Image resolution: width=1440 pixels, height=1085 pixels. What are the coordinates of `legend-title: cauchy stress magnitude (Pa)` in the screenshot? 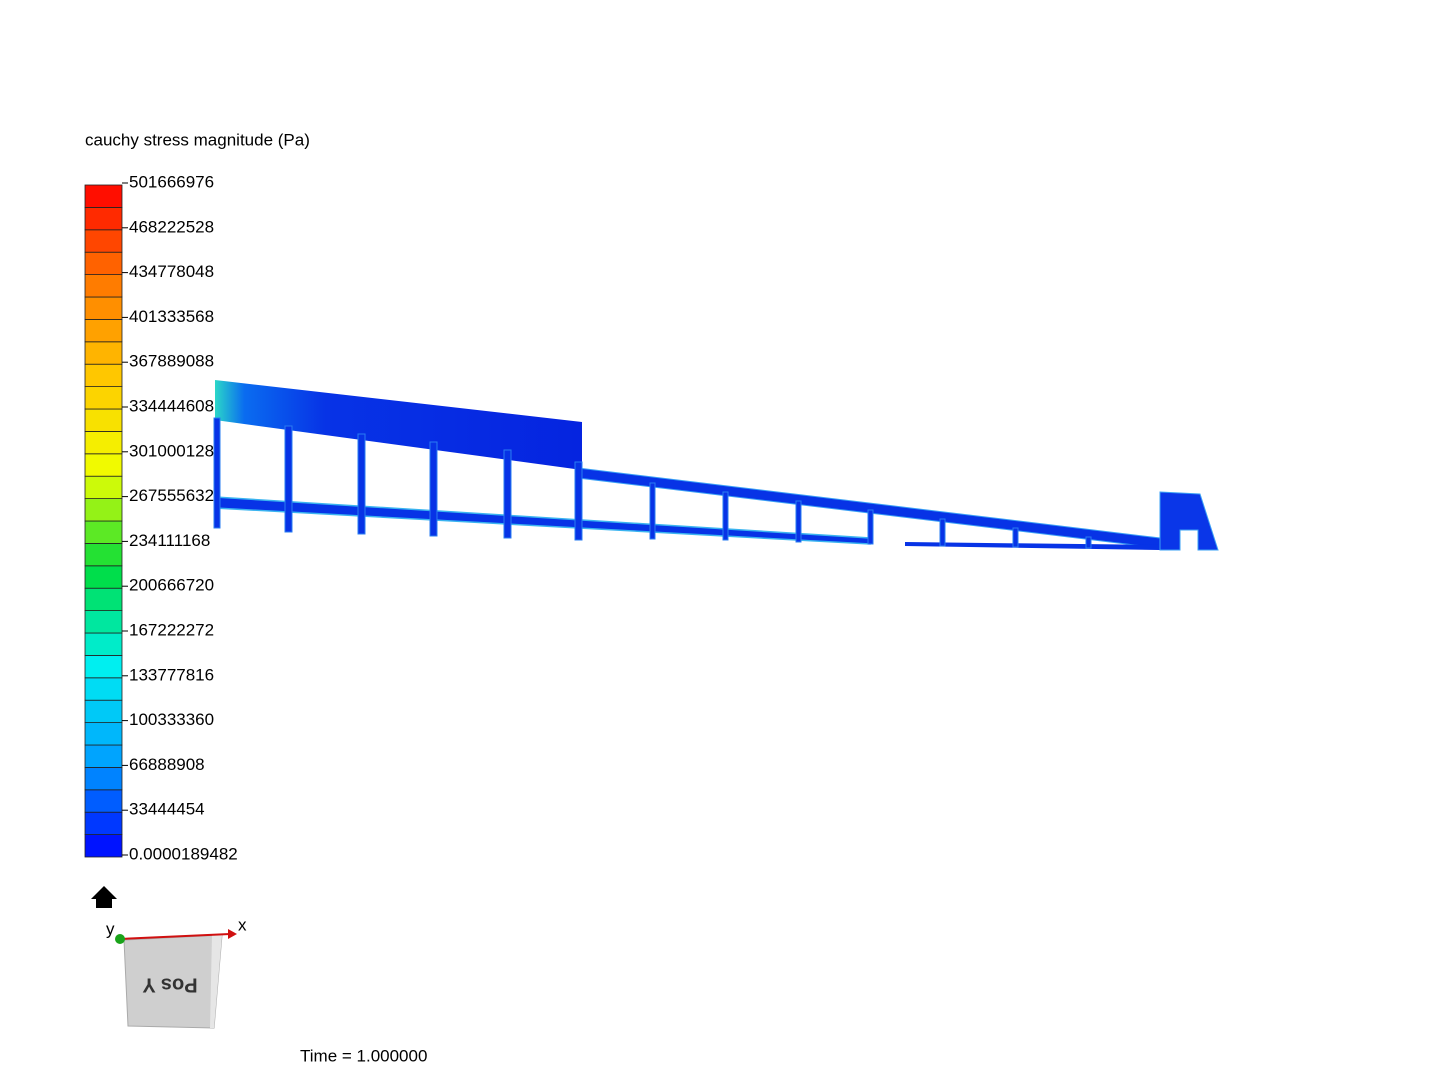 It's located at (197, 139).